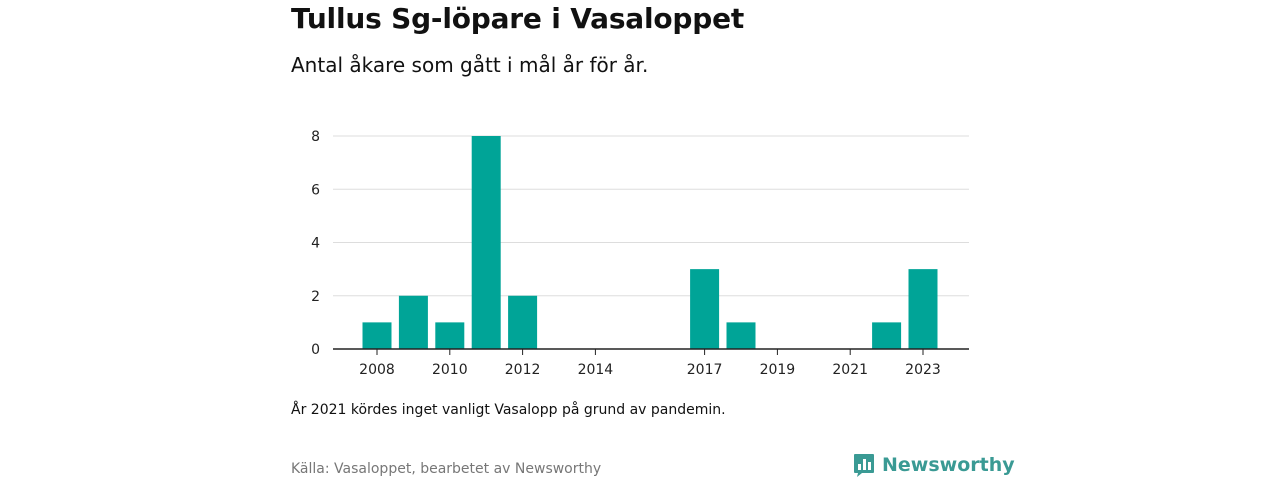 This screenshot has height=481, width=1280. I want to click on brand-logo: Newsworthy, so click(934, 465).